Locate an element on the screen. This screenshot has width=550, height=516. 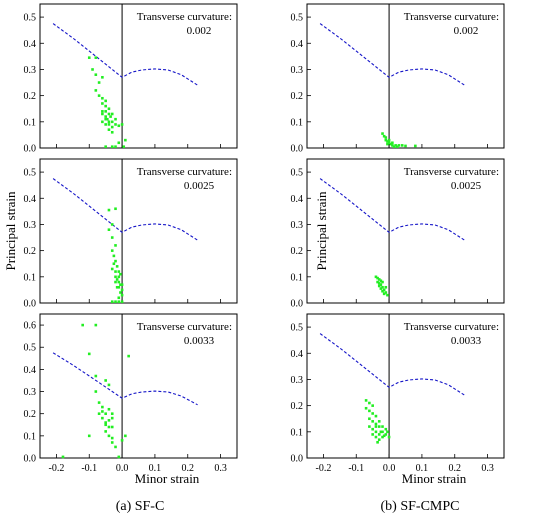
x-tick-label: 0.2 is located at coordinates (188, 468).